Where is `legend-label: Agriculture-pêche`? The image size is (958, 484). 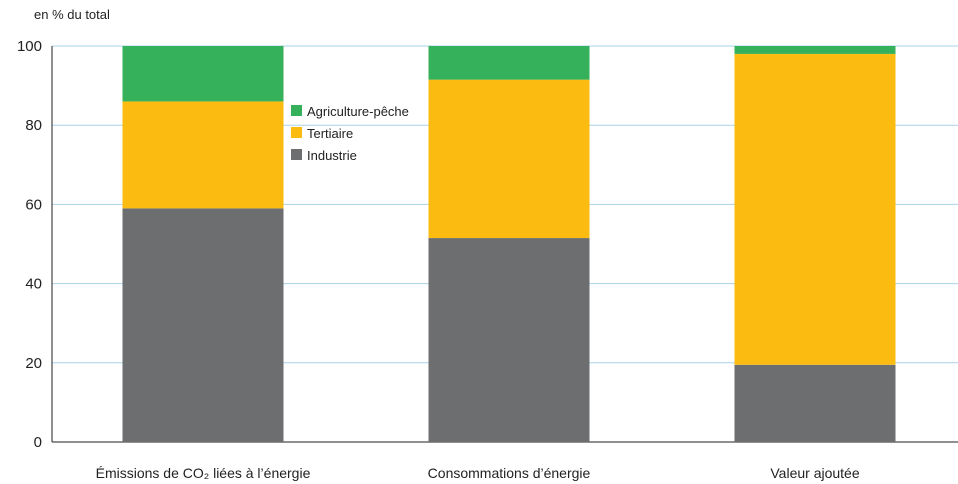 legend-label: Agriculture-pêche is located at coordinates (358, 111).